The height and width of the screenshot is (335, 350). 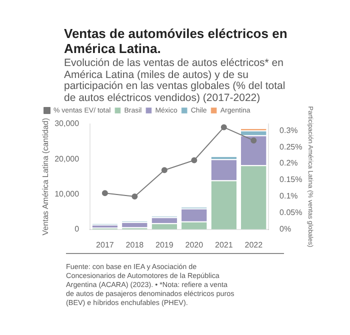 I want to click on x-tick-label: 2020, so click(x=194, y=245).